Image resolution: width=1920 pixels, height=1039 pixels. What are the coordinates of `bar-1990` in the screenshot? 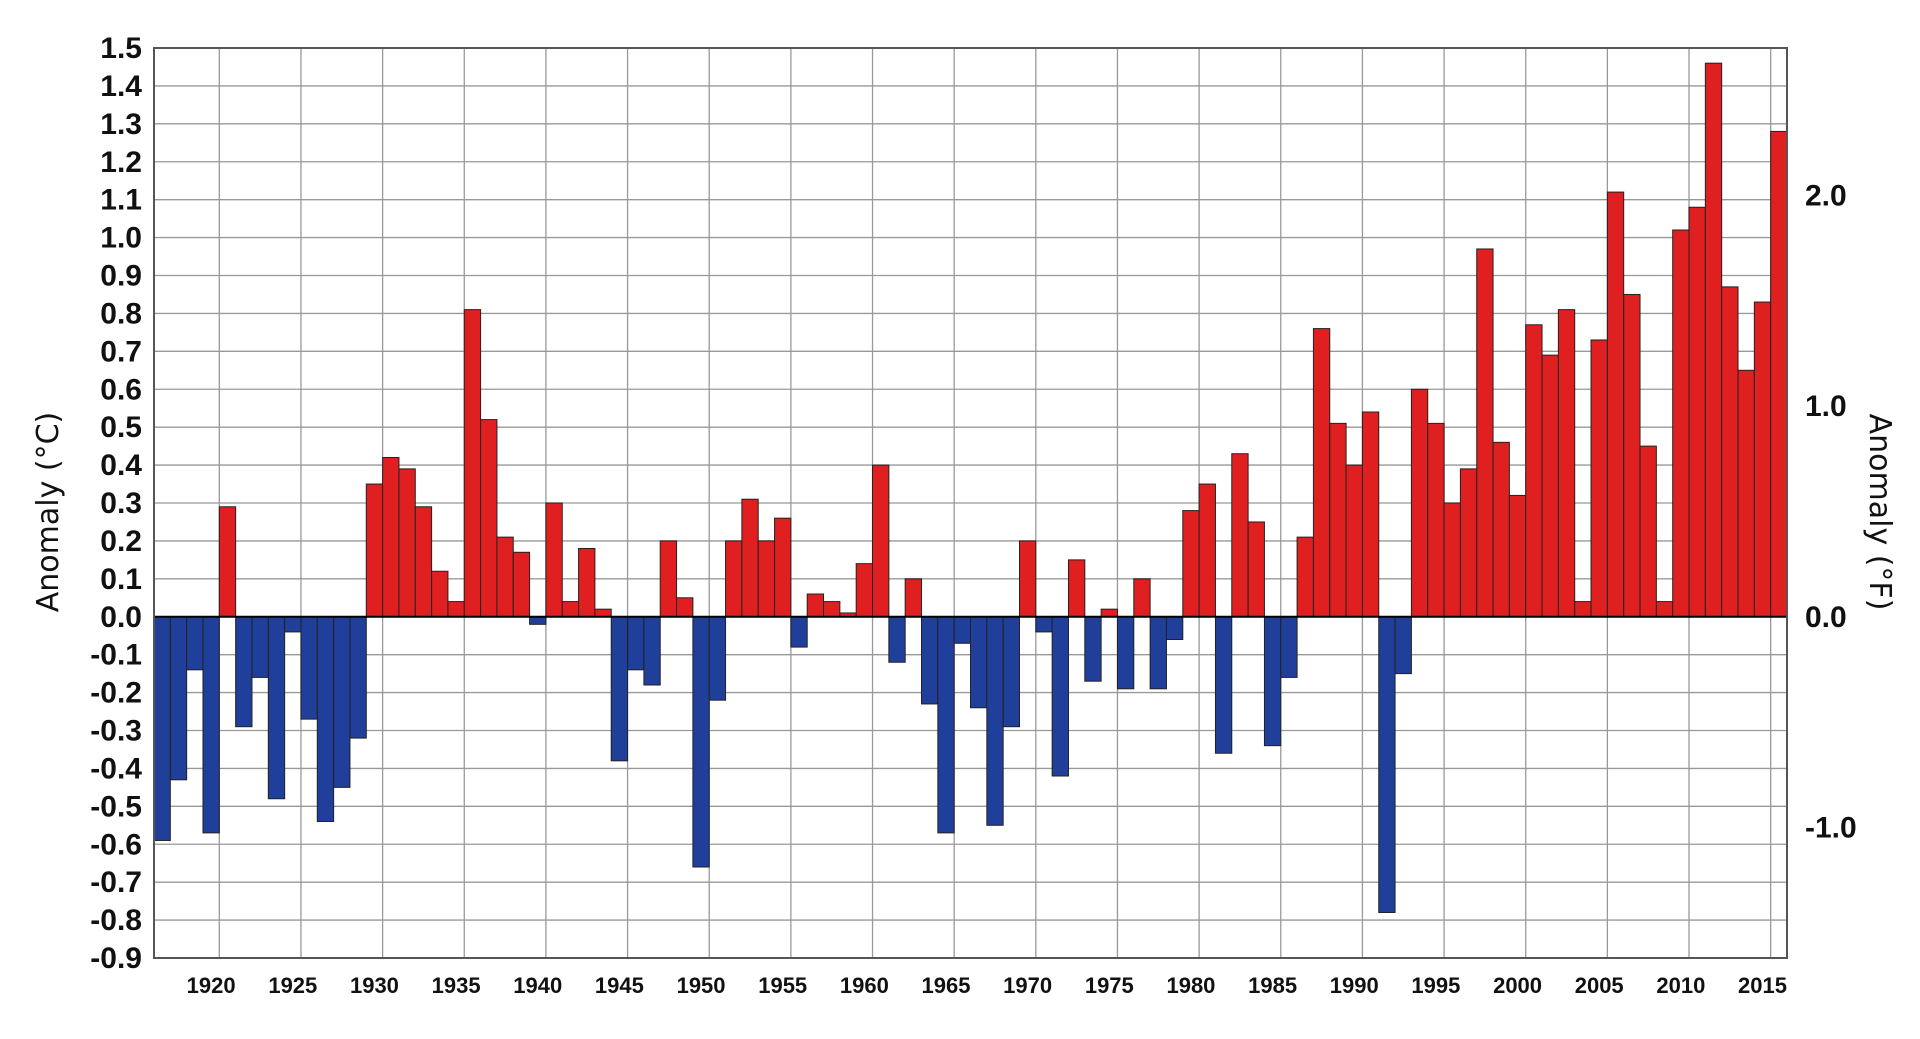 It's located at (1354, 541).